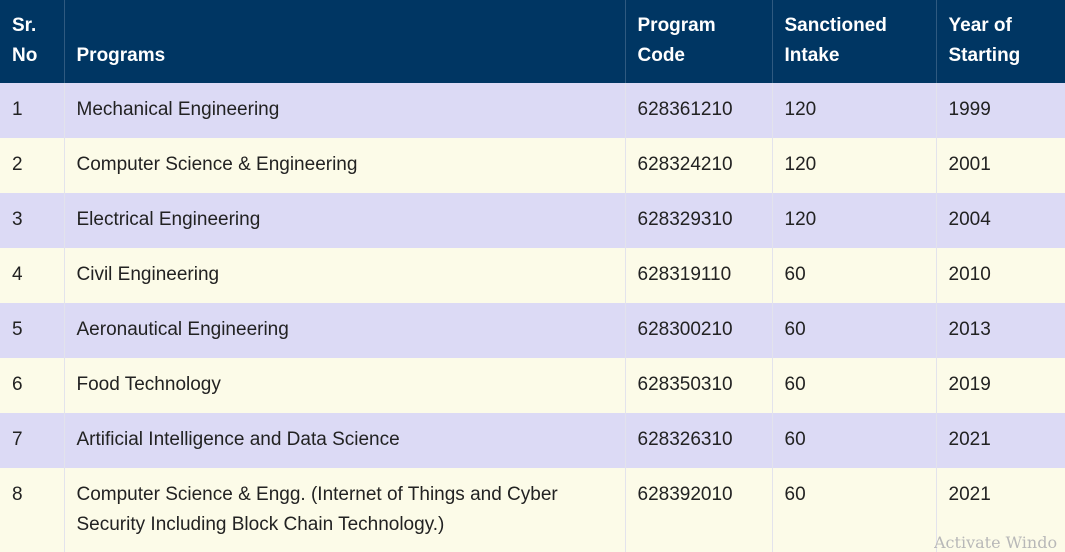 The image size is (1065, 552). Describe the element at coordinates (1000, 275) in the screenshot. I see `cell-year: 2010` at that location.